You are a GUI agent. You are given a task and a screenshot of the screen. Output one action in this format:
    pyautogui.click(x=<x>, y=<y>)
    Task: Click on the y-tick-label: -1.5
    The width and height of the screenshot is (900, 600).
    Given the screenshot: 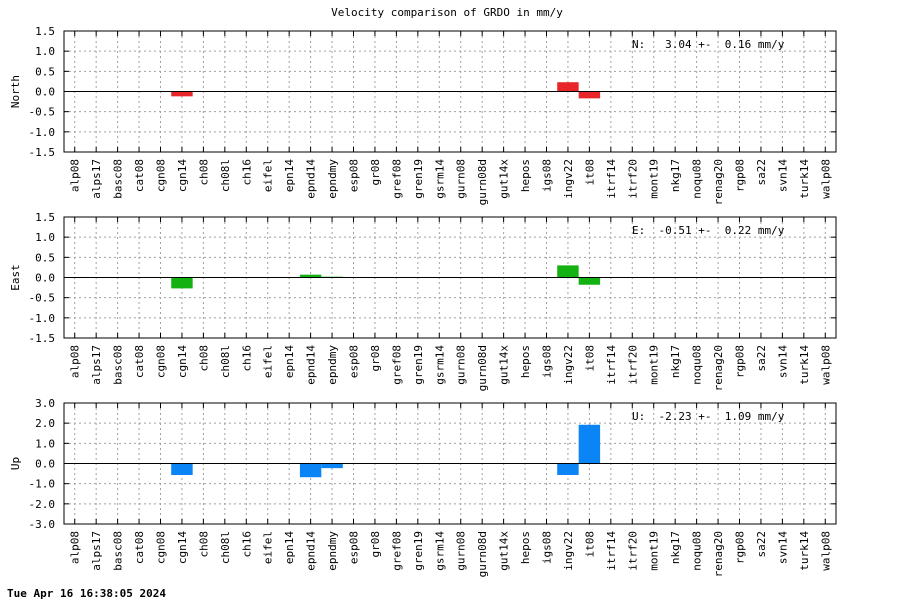 What is the action you would take?
    pyautogui.click(x=42, y=338)
    